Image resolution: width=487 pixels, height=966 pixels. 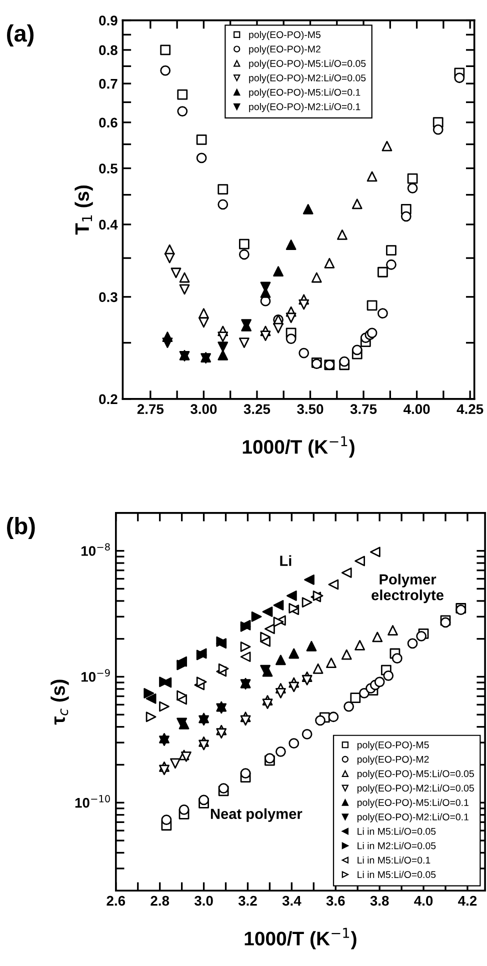 I want to click on x-tick-label: 4.25, so click(x=470, y=409).